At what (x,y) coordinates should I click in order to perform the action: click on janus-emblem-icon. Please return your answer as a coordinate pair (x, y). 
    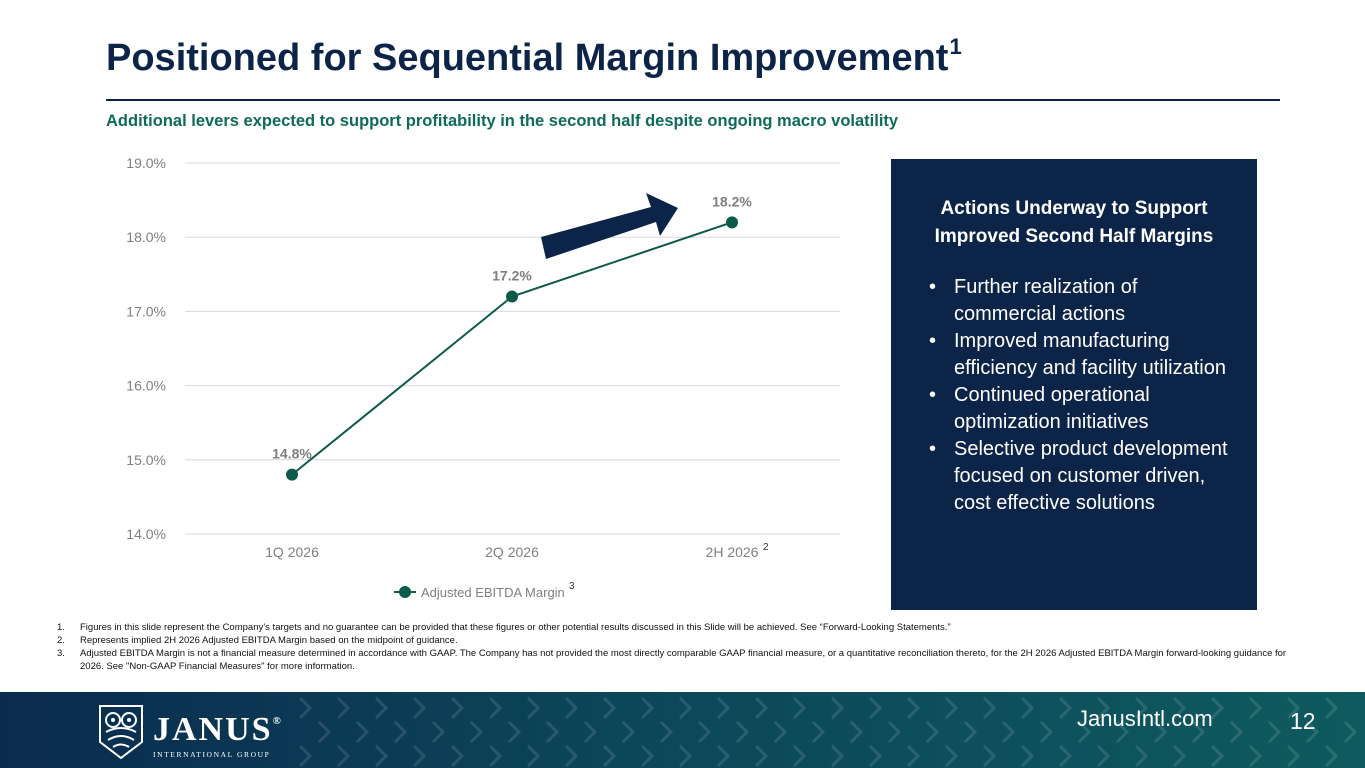
    Looking at the image, I should click on (121, 732).